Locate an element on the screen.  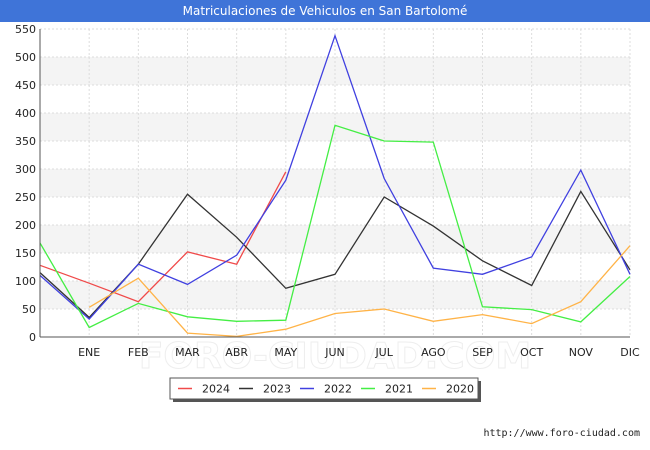
x-tick-label: NOV is located at coordinates (581, 352).